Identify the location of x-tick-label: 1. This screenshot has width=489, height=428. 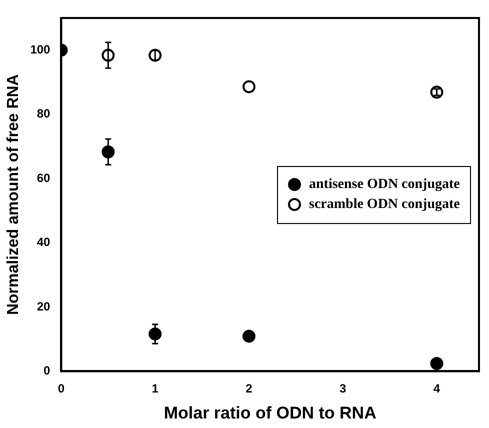
(155, 389).